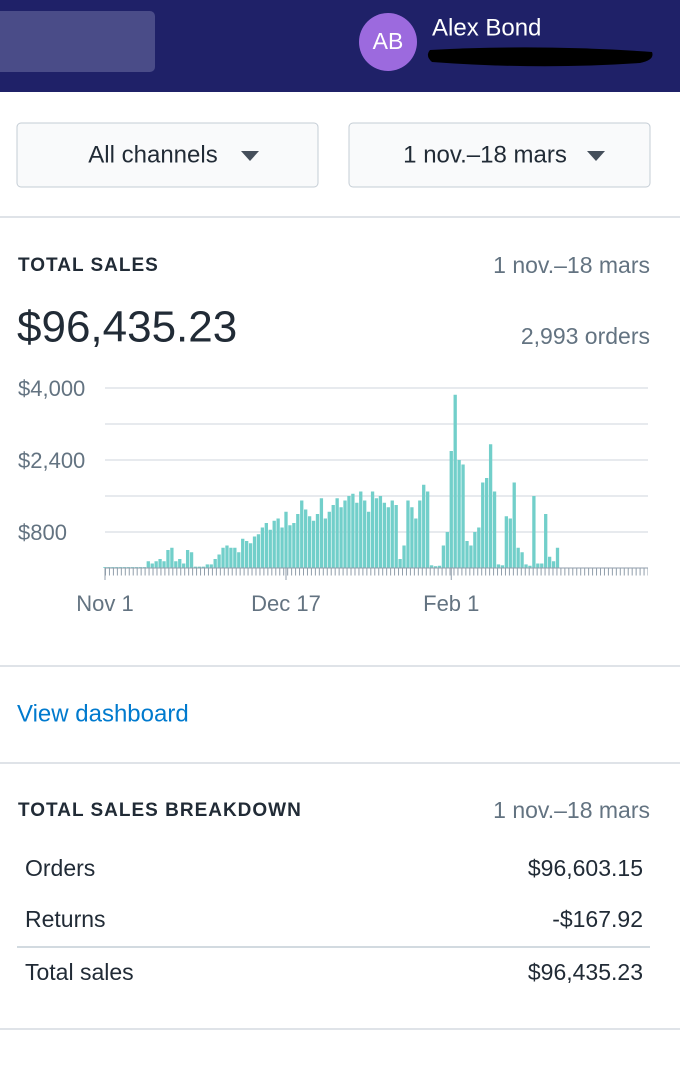 The image size is (680, 1074). Describe the element at coordinates (388, 41) in the screenshot. I see `avatar-initials: AB` at that location.